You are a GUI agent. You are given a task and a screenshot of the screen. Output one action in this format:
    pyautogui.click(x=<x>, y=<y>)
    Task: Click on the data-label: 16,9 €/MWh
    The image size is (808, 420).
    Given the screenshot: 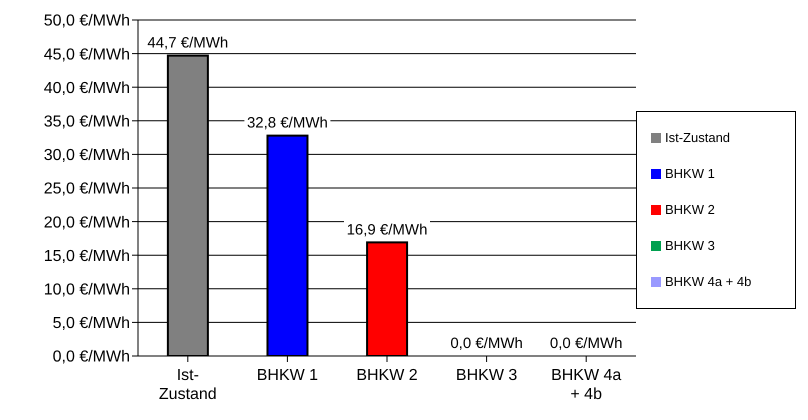 What is the action you would take?
    pyautogui.click(x=387, y=229)
    